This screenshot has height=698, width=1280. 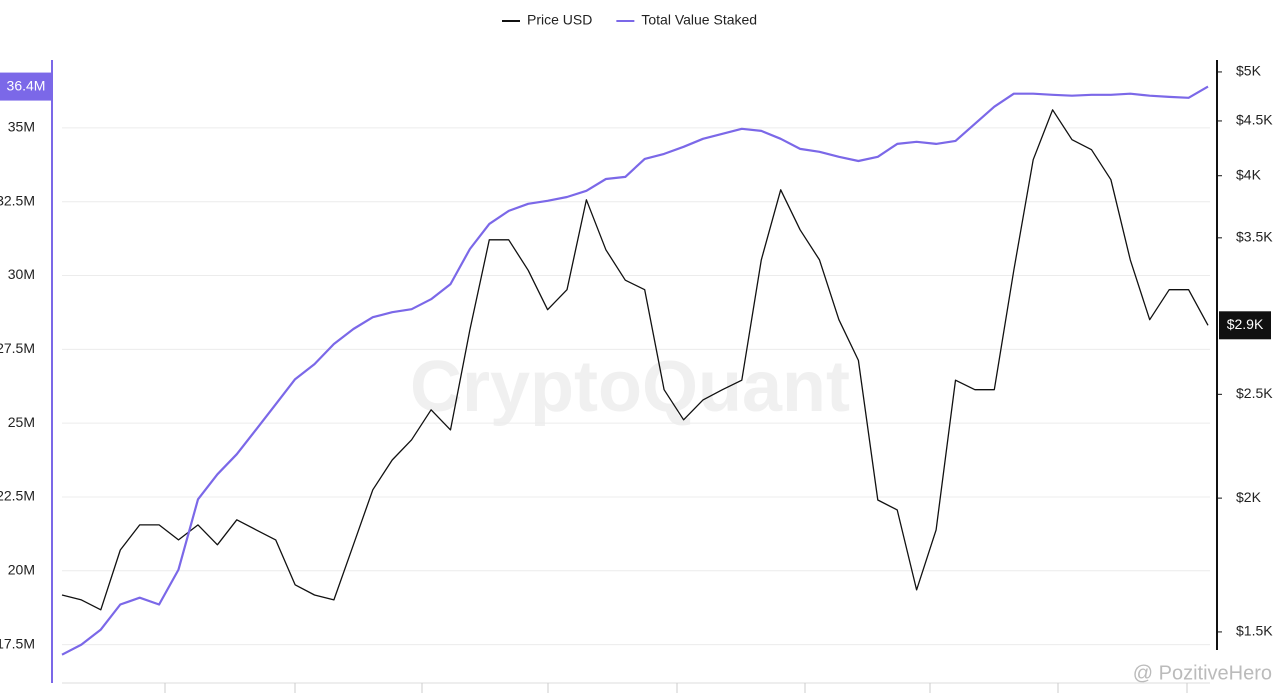 What do you see at coordinates (1249, 497) in the screenshot?
I see `y2-tick-label: $2K` at bounding box center [1249, 497].